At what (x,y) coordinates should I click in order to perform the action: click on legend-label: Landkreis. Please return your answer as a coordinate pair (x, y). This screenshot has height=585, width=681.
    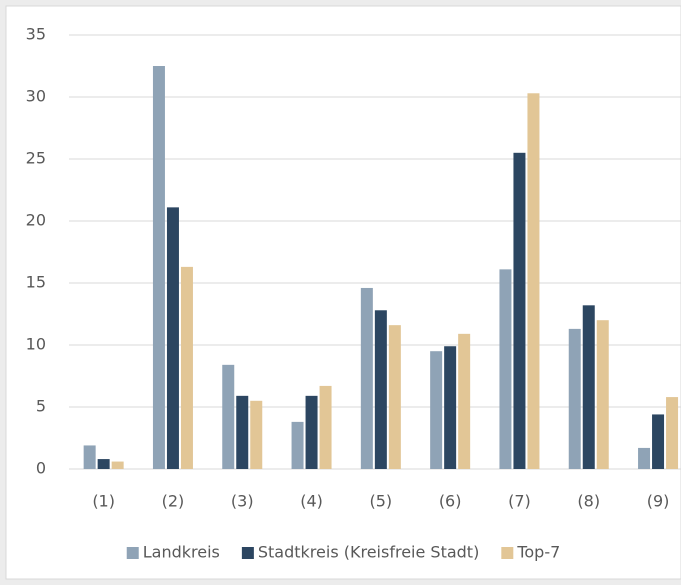
    Looking at the image, I should click on (181, 552).